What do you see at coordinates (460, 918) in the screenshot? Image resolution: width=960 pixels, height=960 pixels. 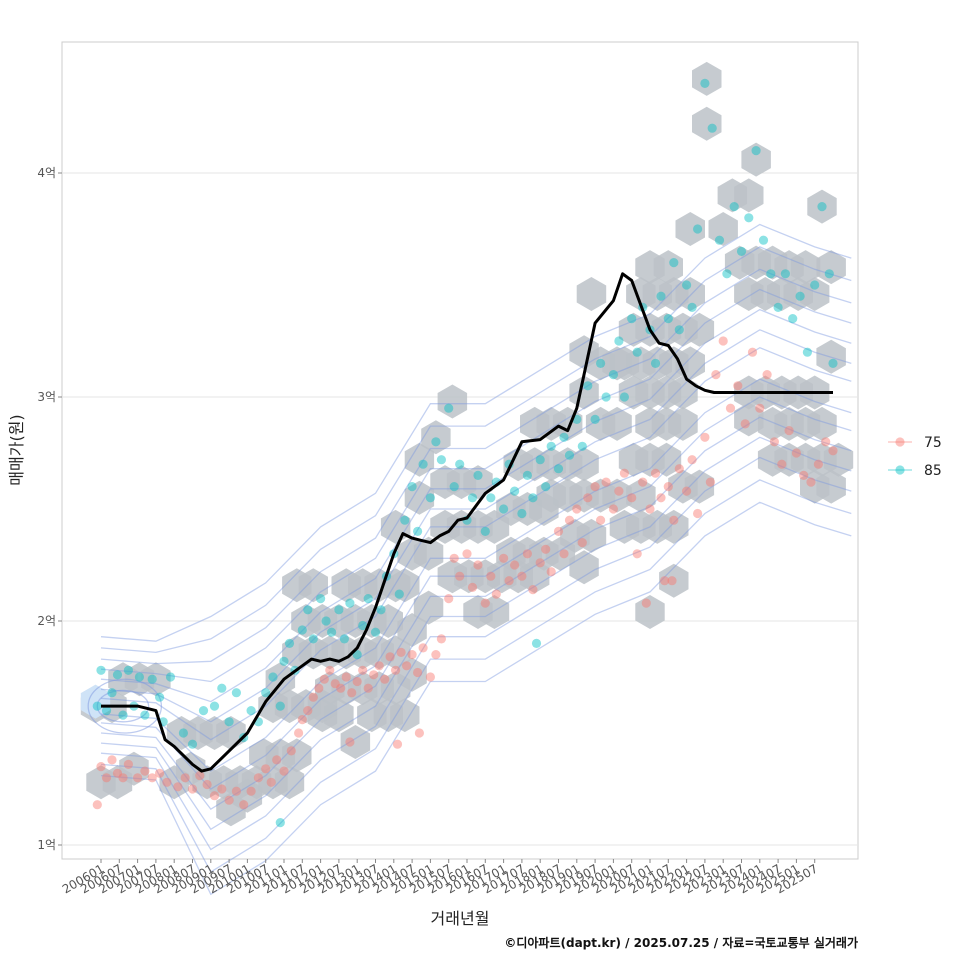 I see `x-axis-title: 거래년월` at bounding box center [460, 918].